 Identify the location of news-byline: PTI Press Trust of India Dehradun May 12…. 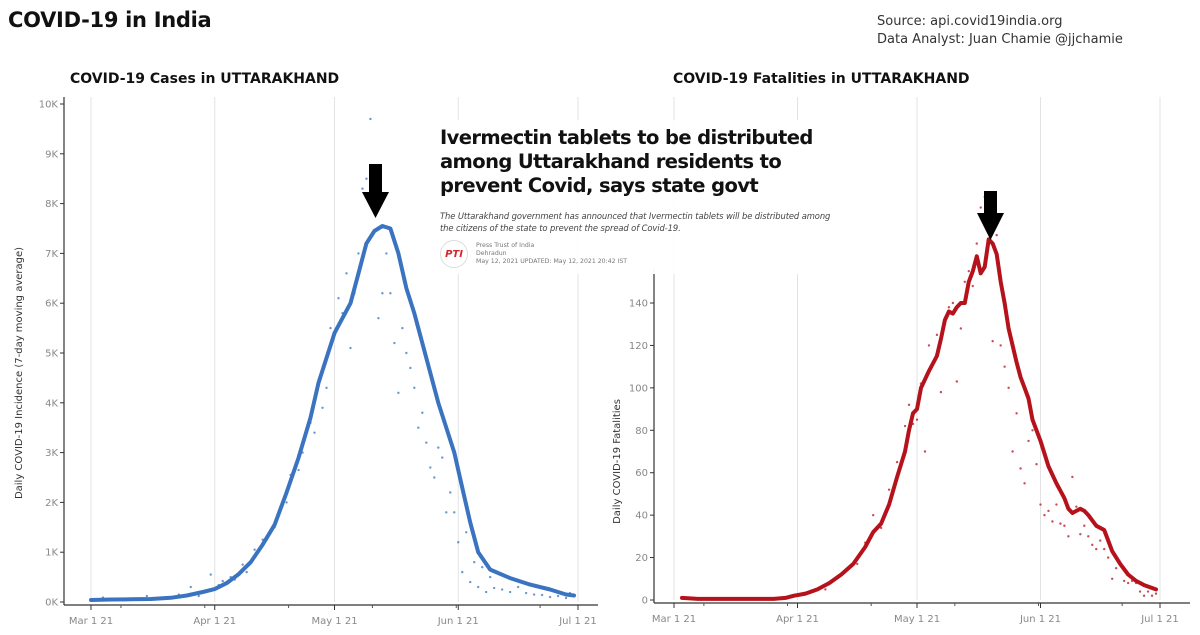
(640, 254).